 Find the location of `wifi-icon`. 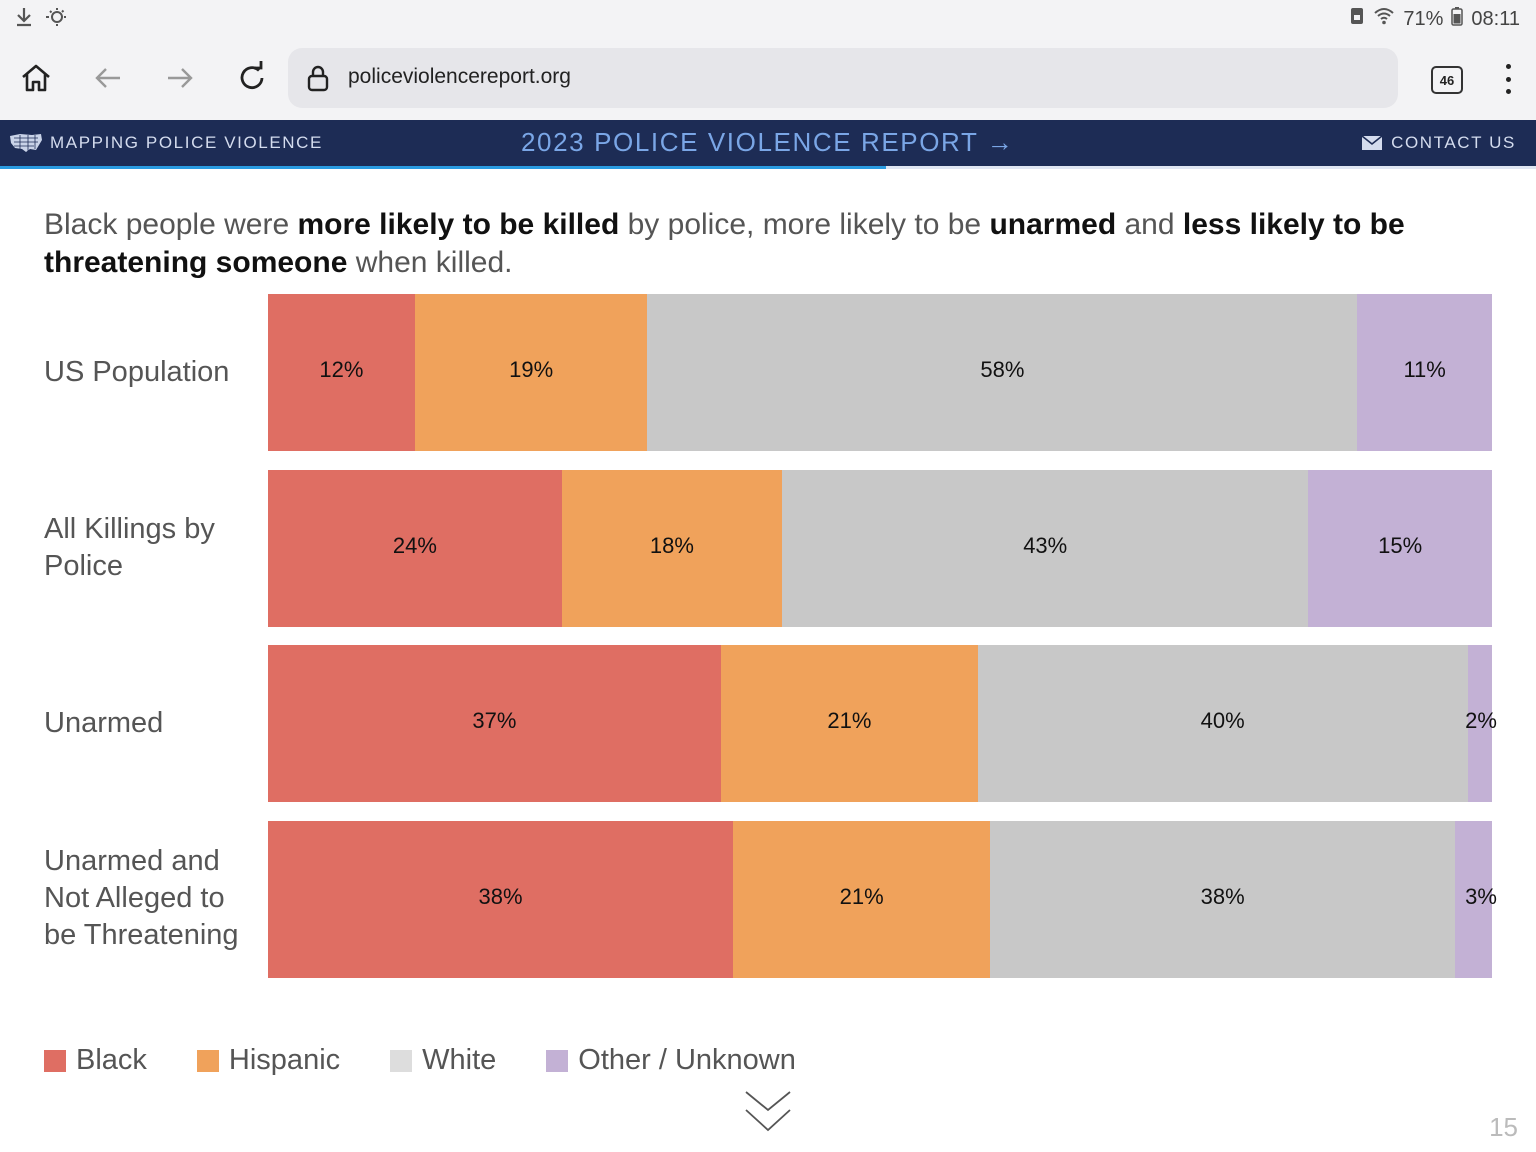

wifi-icon is located at coordinates (1384, 19).